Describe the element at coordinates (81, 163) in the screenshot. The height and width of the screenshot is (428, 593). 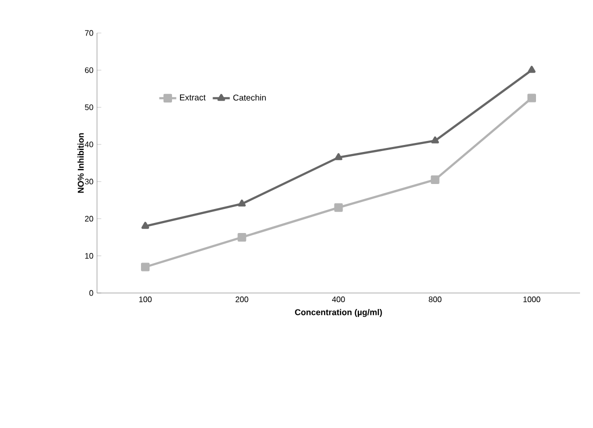
I see `y-axis-title: NO% Inhibition` at that location.